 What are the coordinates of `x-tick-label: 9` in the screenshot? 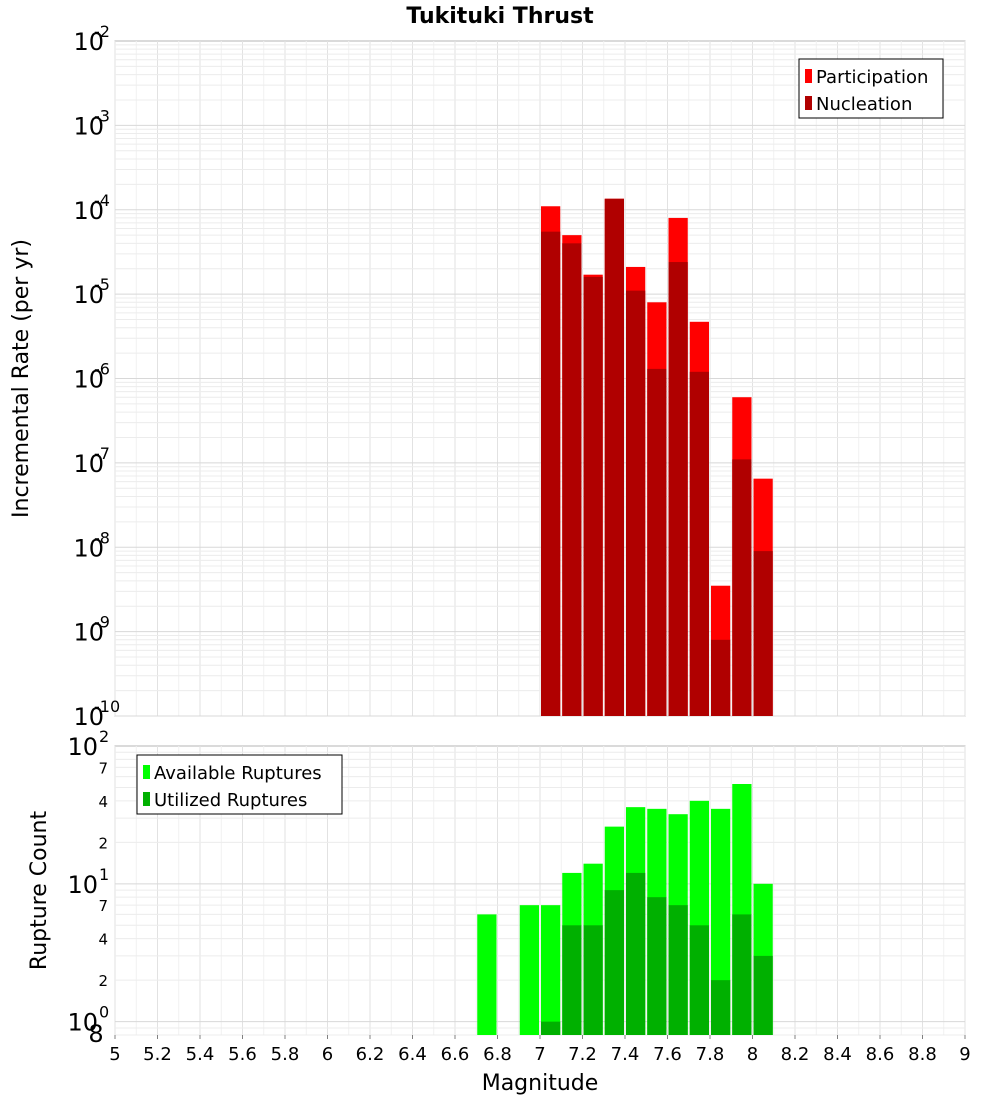 It's located at (964, 1054).